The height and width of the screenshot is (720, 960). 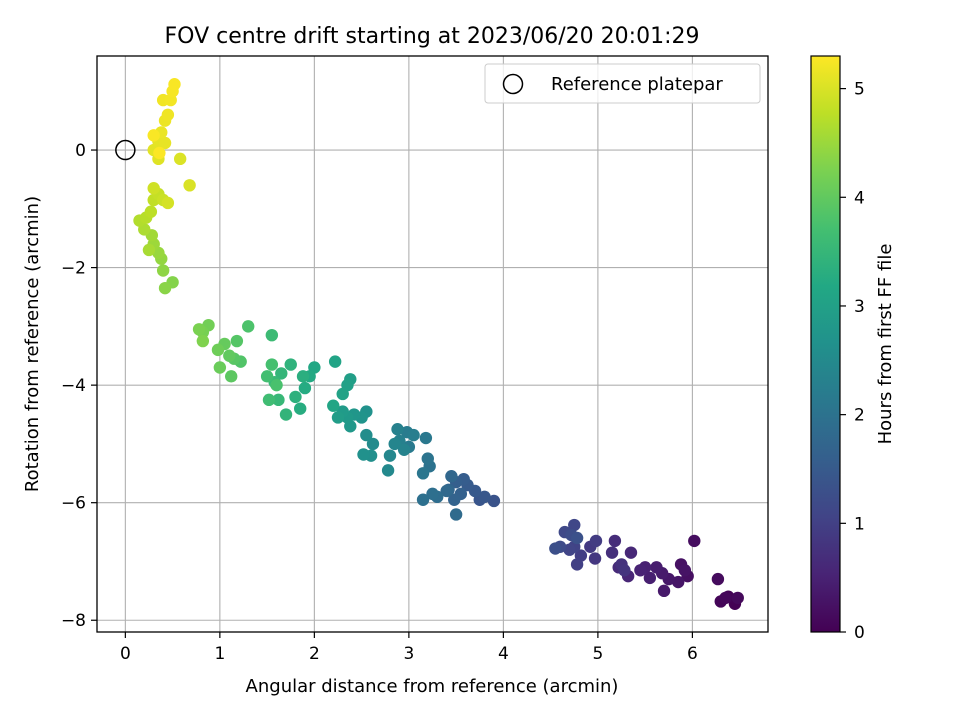 What do you see at coordinates (692, 654) in the screenshot?
I see `x-tick-label: 6` at bounding box center [692, 654].